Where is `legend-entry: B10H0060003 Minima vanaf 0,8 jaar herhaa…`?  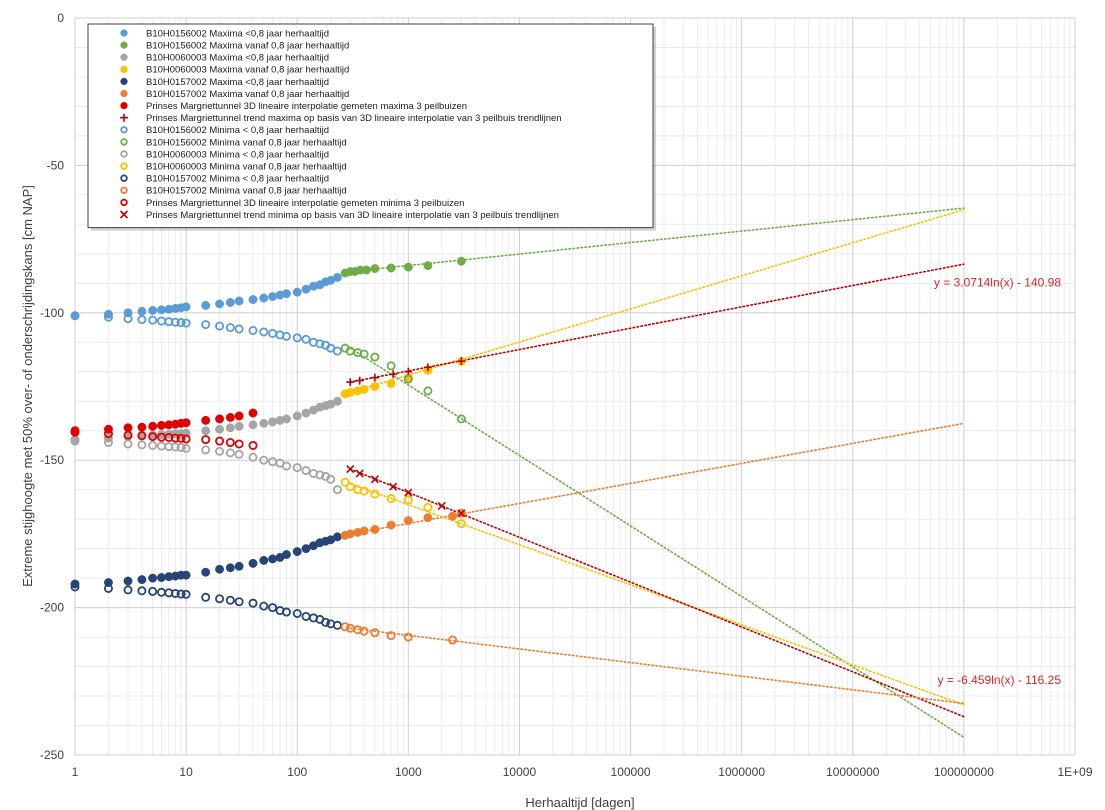
legend-entry: B10H0060003 Minima vanaf 0,8 jaar herhaa… is located at coordinates (246, 167).